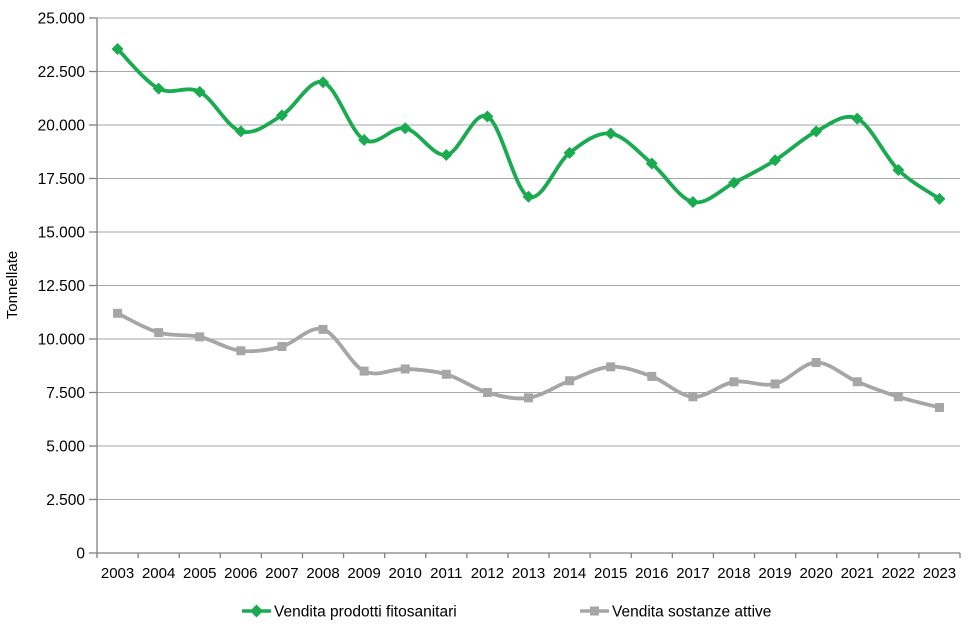  I want to click on x-tick-label: 2009, so click(363, 573).